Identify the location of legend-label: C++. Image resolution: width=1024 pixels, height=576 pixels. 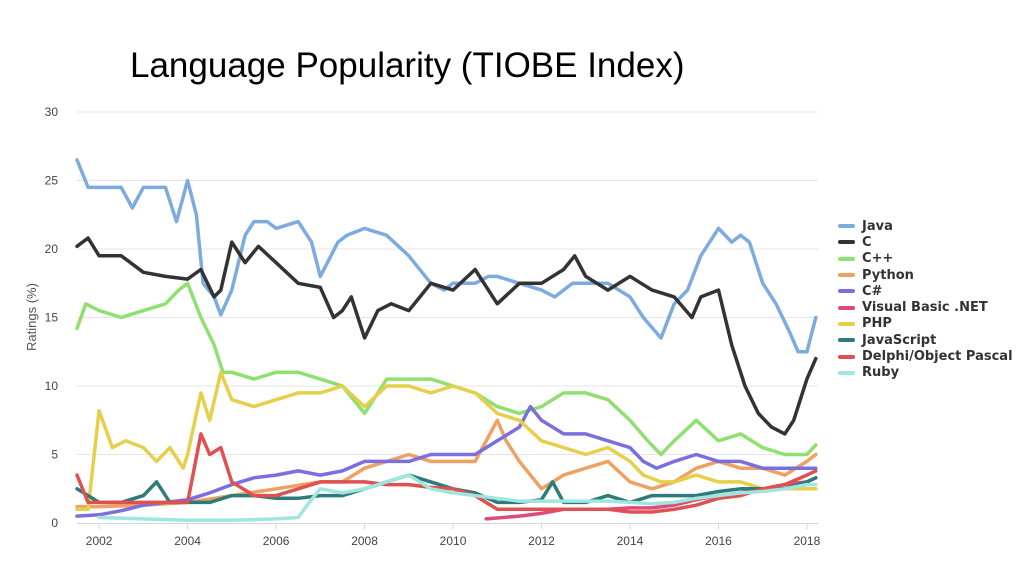
(878, 259).